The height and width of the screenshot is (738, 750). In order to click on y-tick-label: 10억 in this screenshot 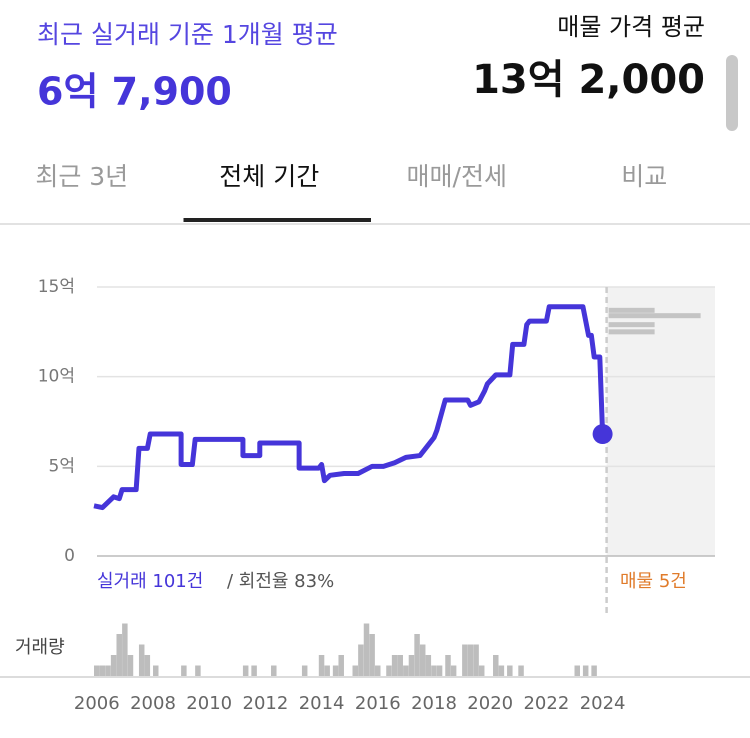, I will do `click(56, 377)`.